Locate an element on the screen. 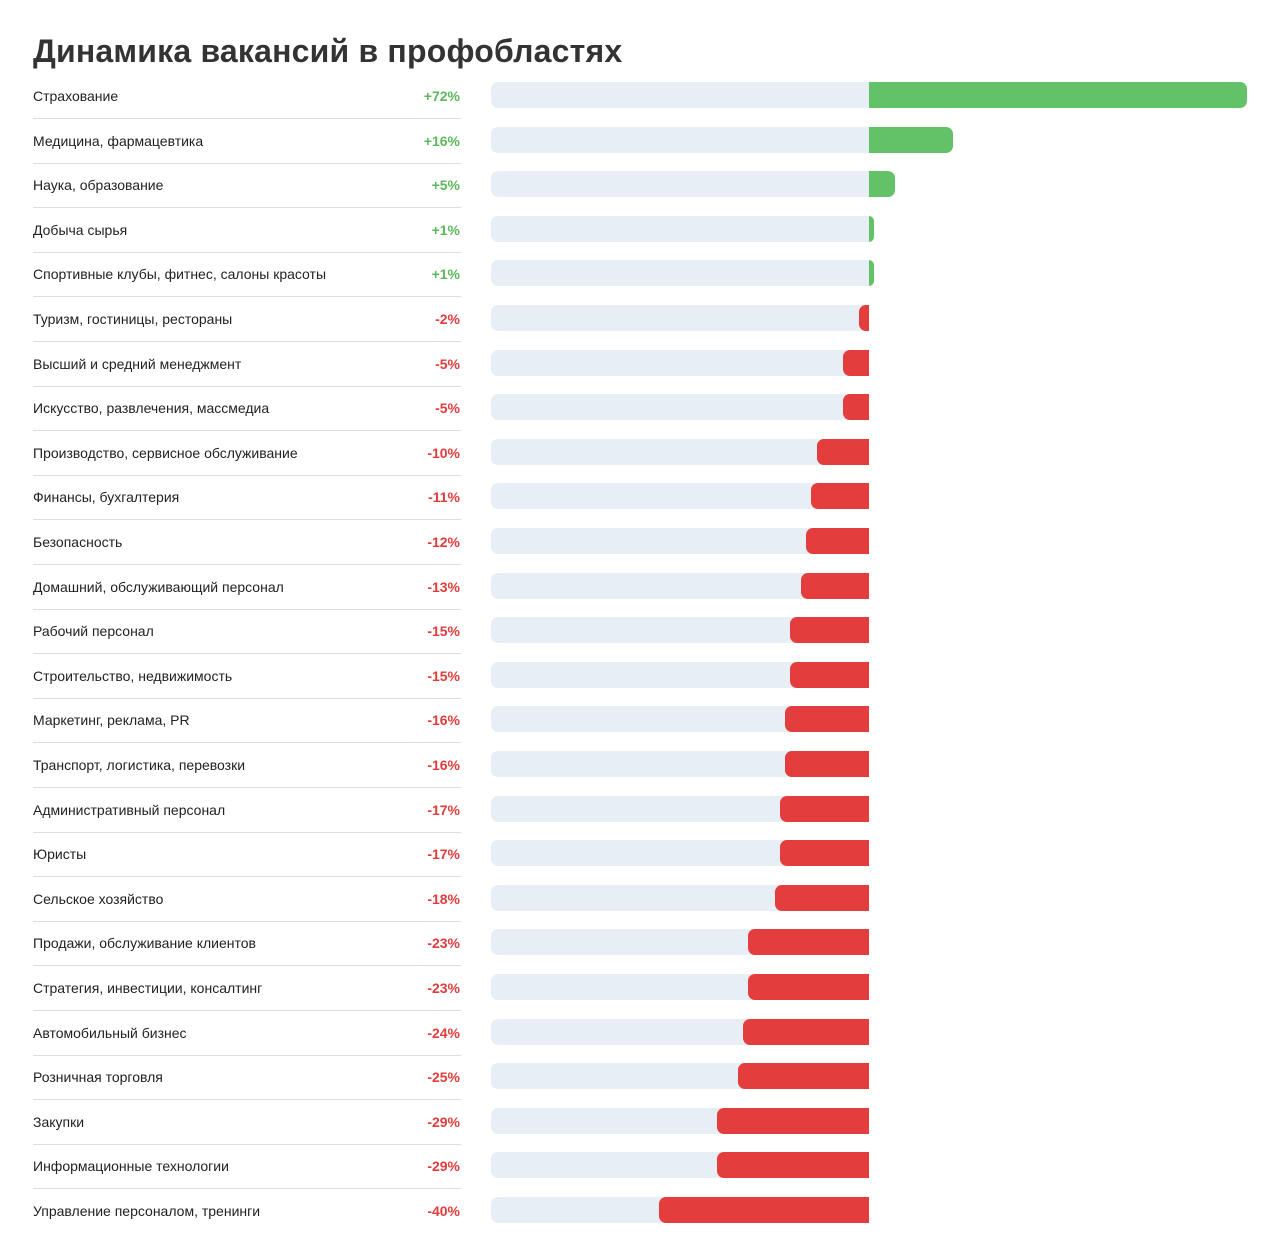  chart-row: Искусство, развлечения, массмедиа -5% is located at coordinates (640, 409).